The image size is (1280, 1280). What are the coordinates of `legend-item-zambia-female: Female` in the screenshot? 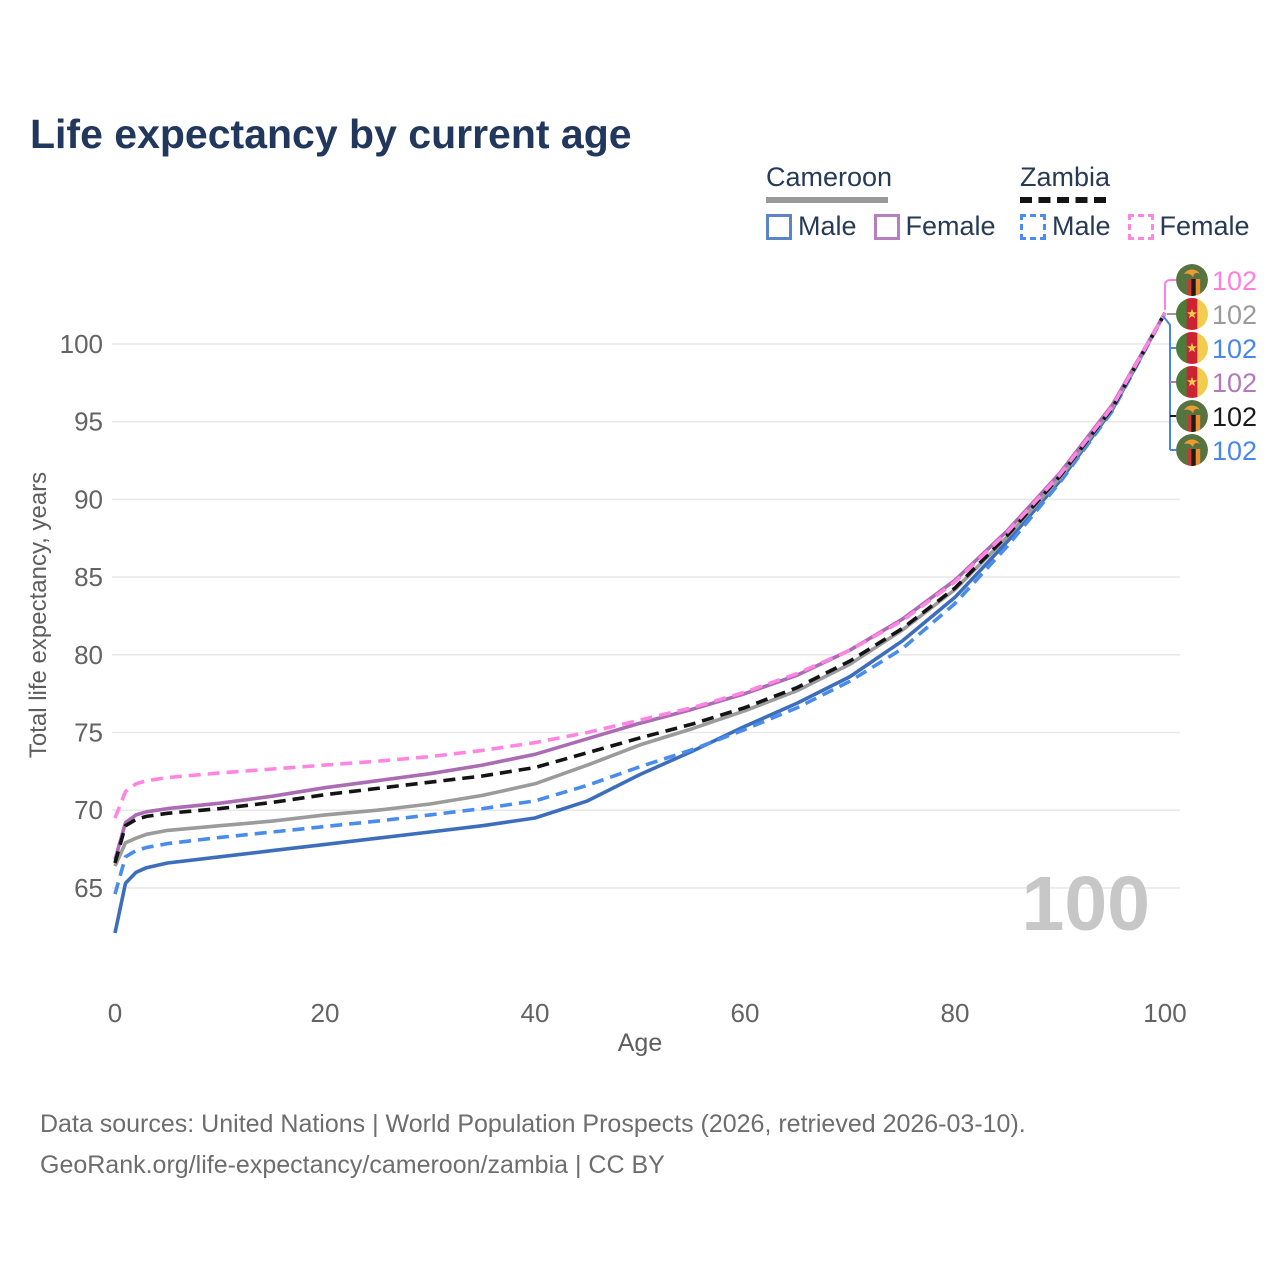 It's located at (1188, 226).